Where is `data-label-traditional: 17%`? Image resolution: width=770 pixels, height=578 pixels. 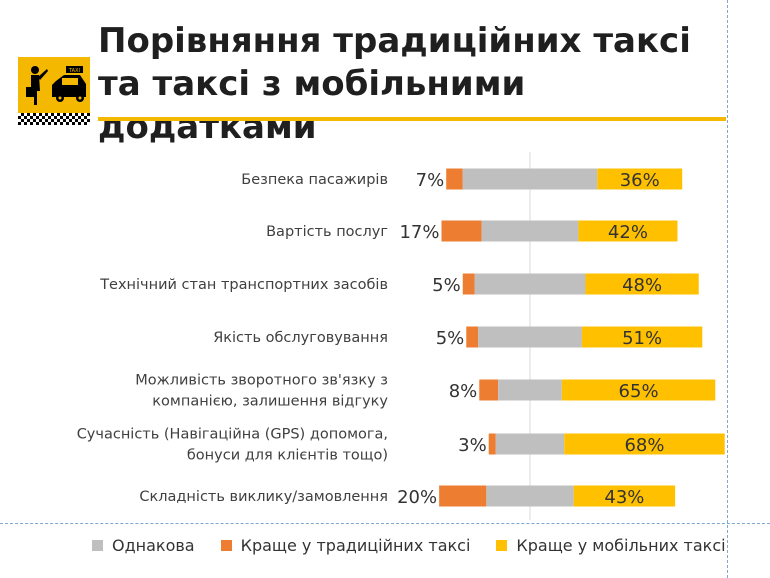
data-label-traditional: 17% is located at coordinates (419, 232).